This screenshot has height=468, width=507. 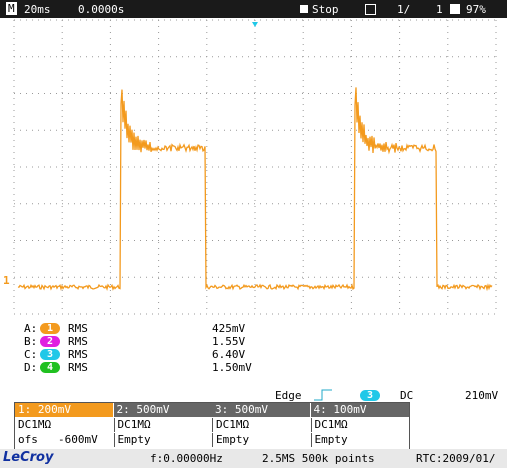 I want to click on delay: 0.0000s, so click(x=101, y=9).